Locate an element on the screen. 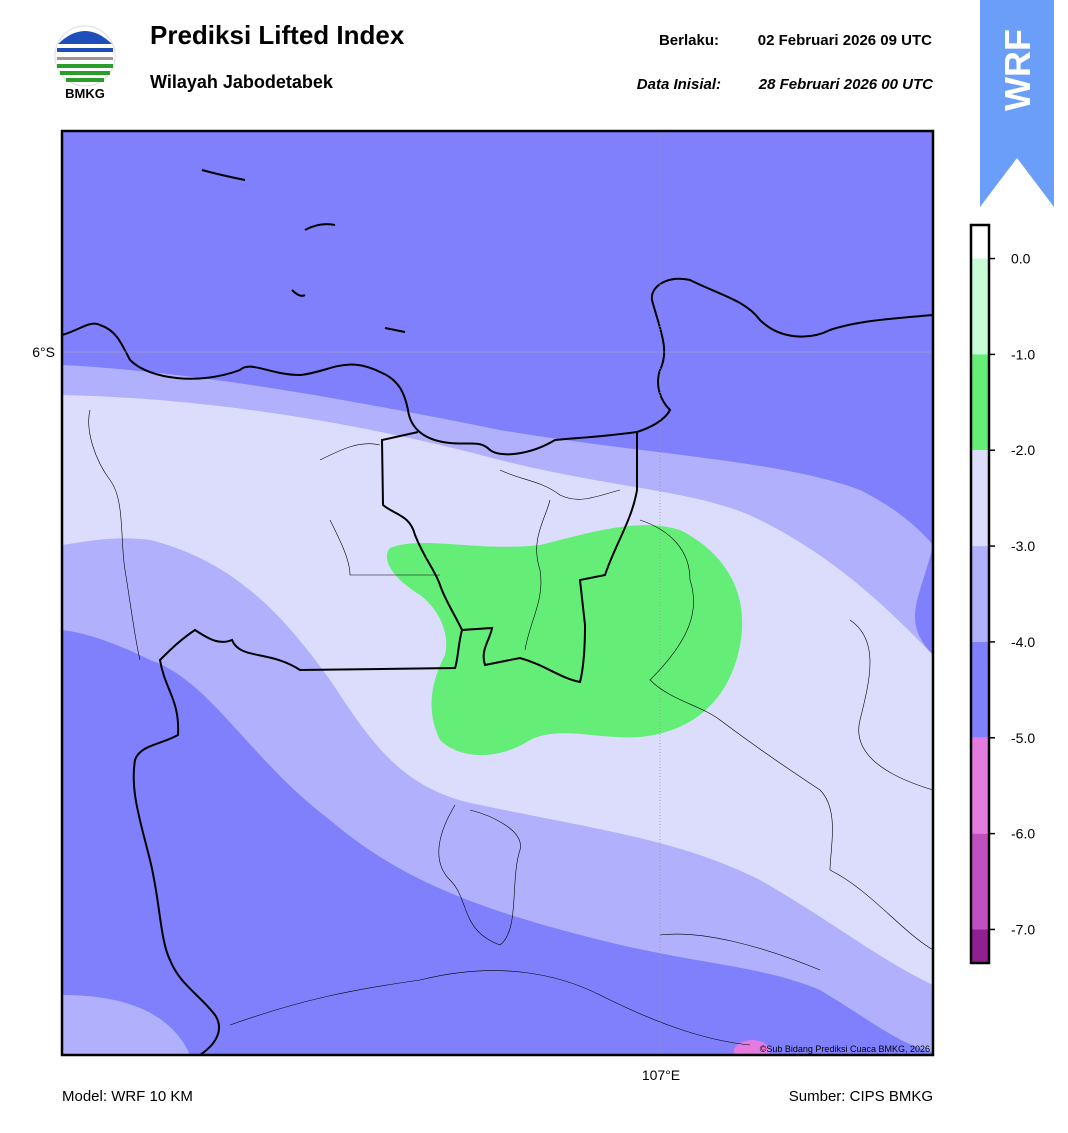 This screenshot has width=1068, height=1133. footer-model: Model: WRF 10 KM is located at coordinates (127, 1096).